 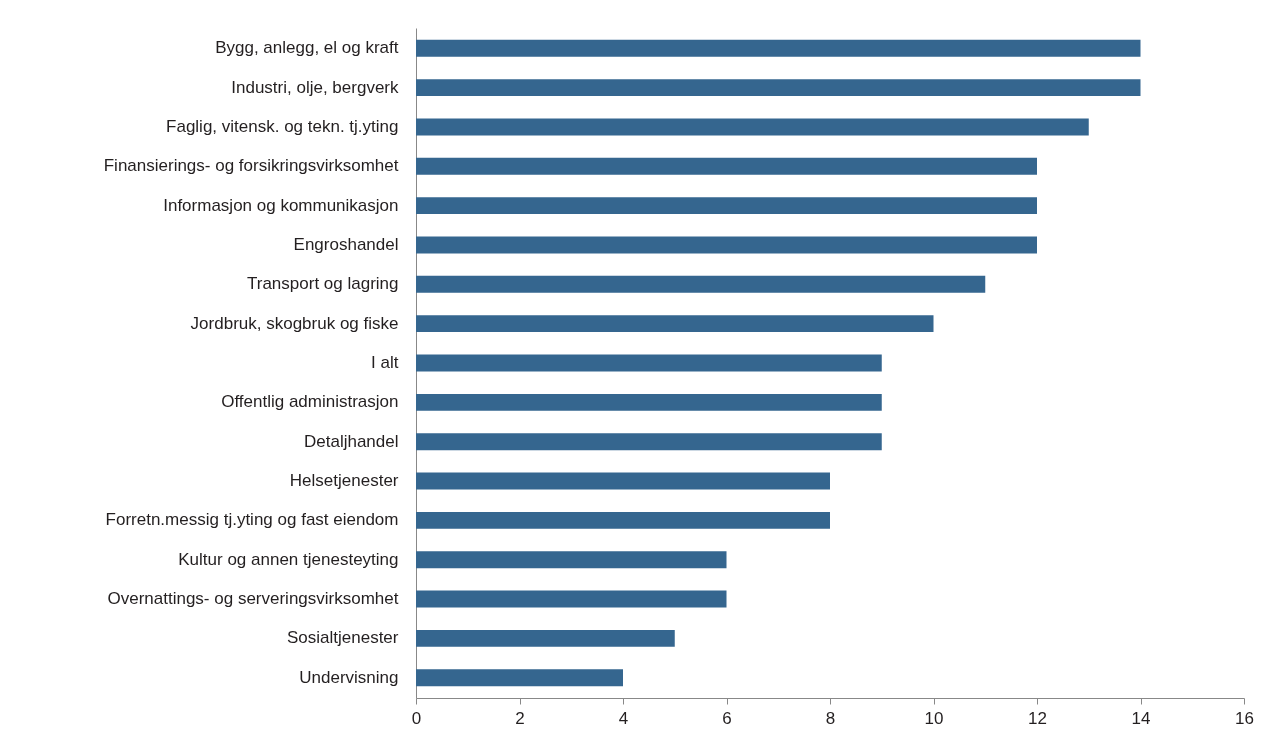 What do you see at coordinates (342, 638) in the screenshot?
I see `y-tick-label: Sosialtjenester` at bounding box center [342, 638].